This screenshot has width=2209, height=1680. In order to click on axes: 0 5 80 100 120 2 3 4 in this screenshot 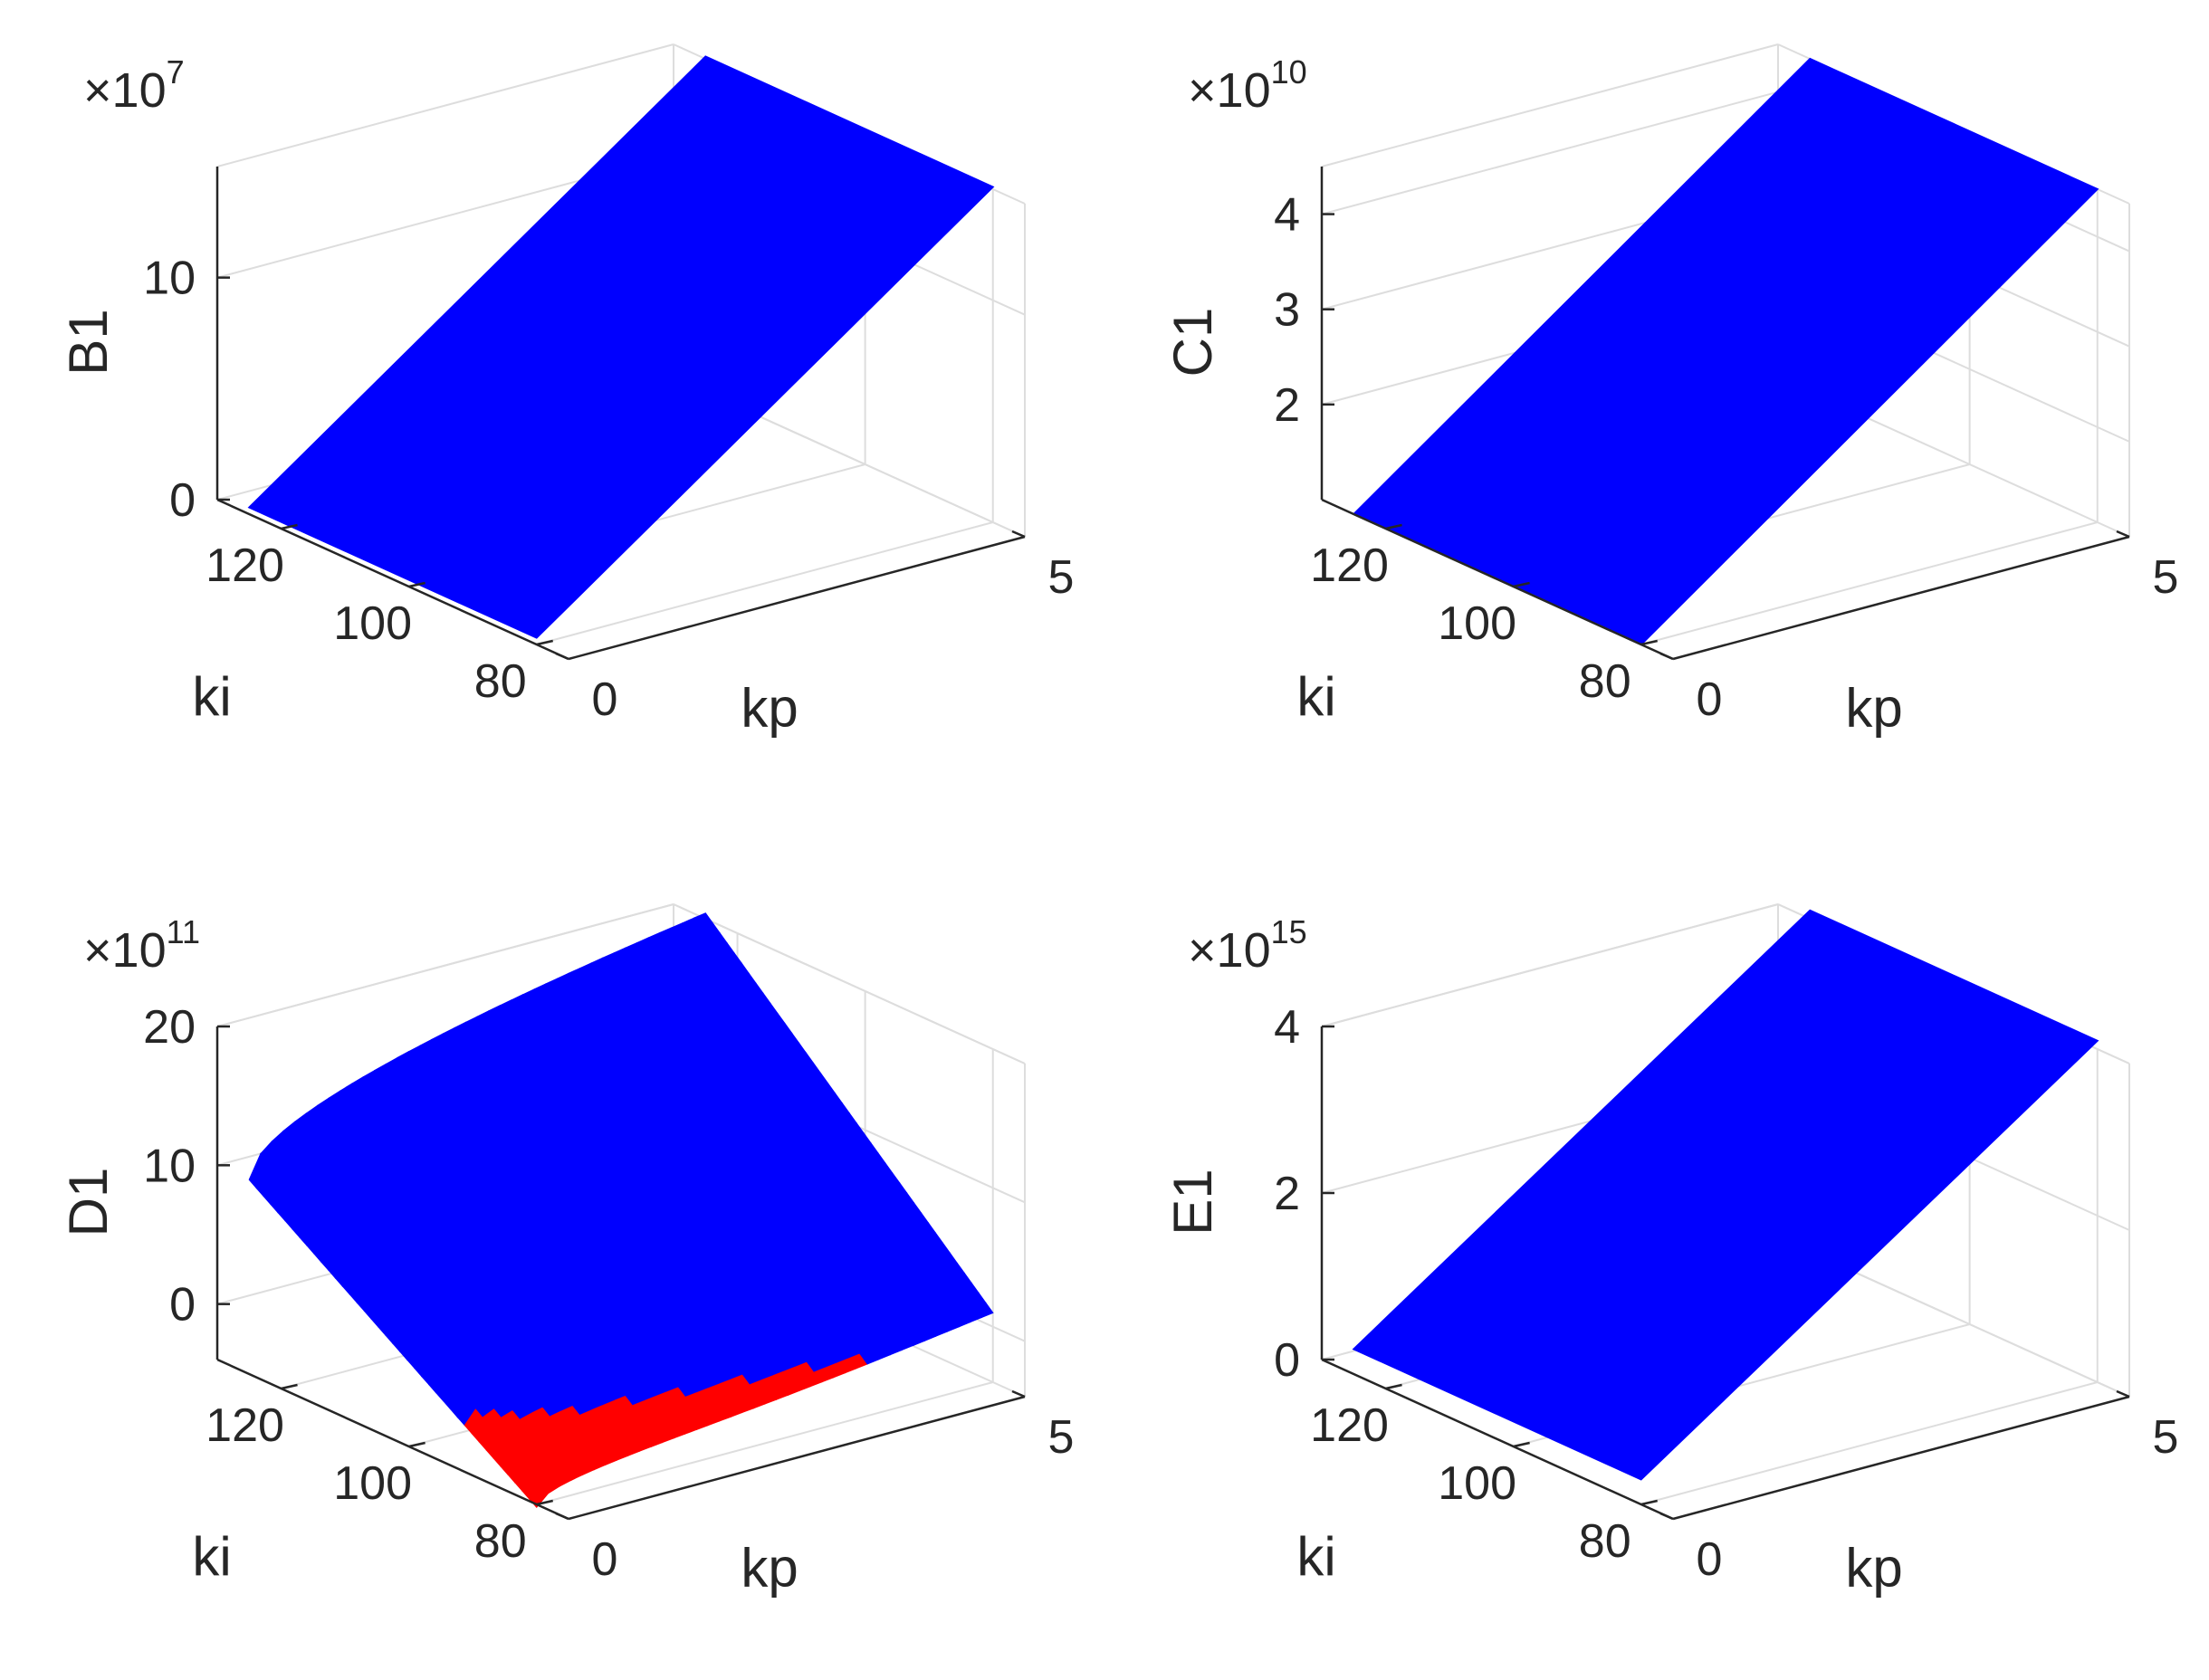, I will do `click(1726, 446)`.